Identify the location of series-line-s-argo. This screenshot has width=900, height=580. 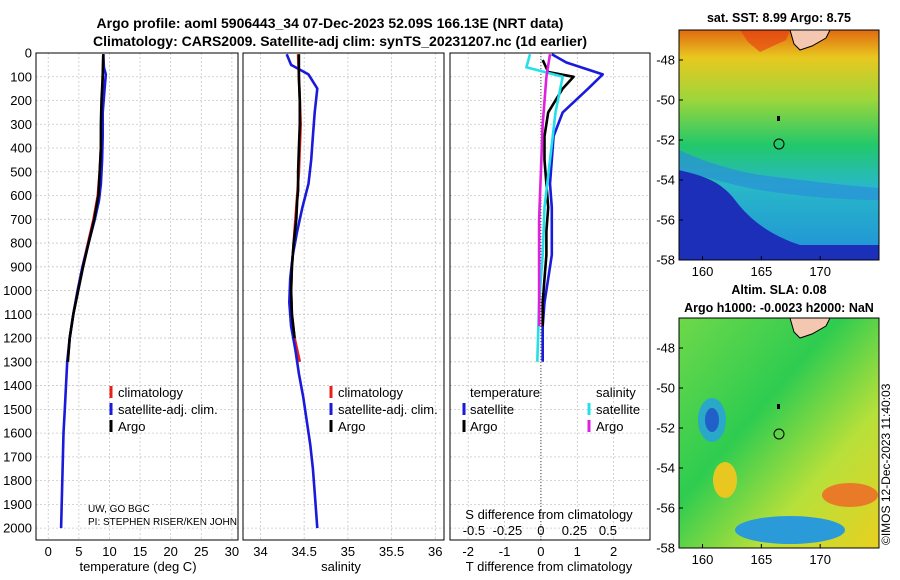
(544, 190).